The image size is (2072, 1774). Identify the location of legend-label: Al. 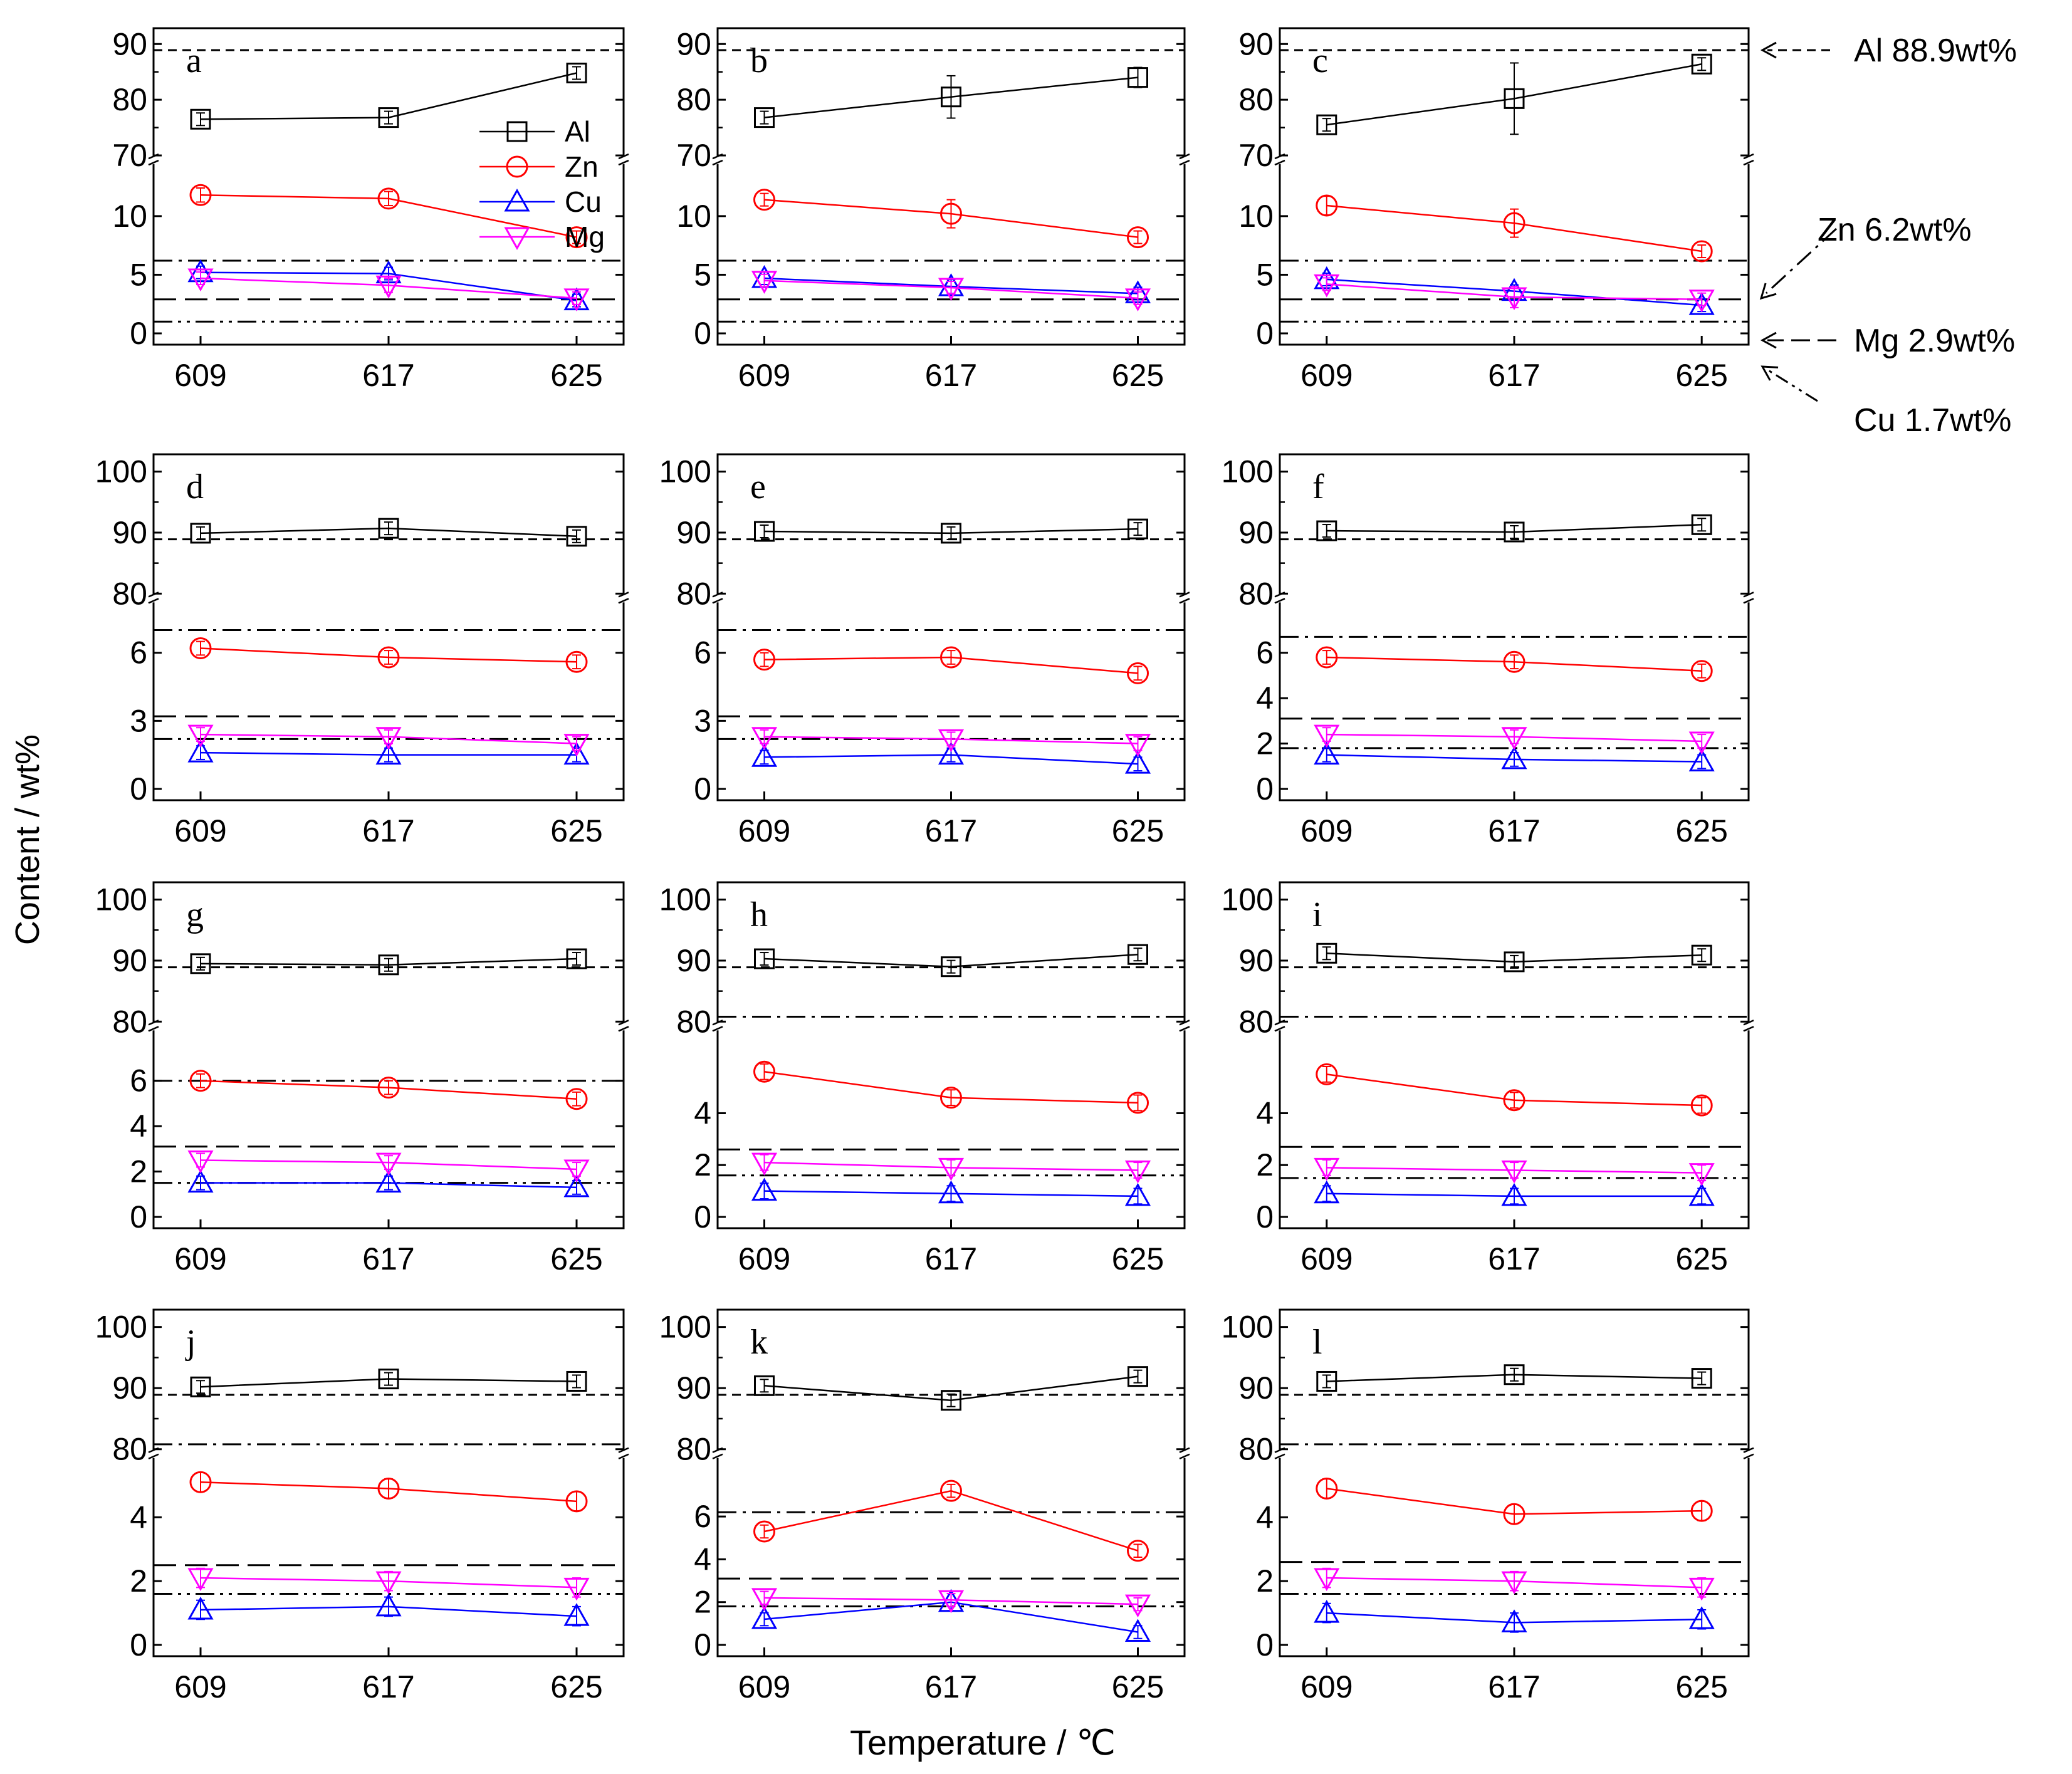
(577, 131).